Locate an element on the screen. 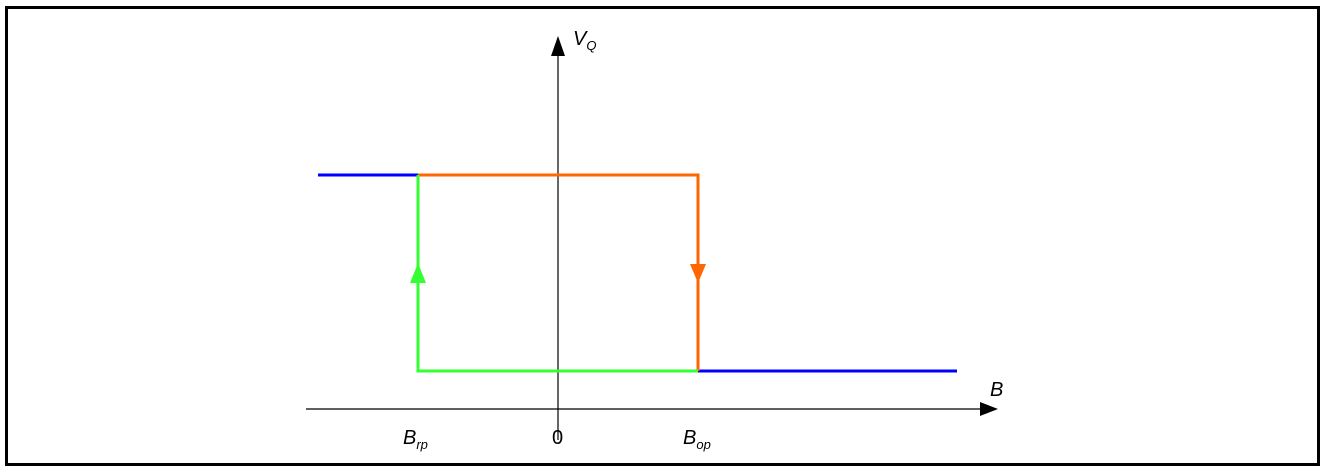 The width and height of the screenshot is (1328, 471). brp-label-sub: rp is located at coordinates (422, 444).